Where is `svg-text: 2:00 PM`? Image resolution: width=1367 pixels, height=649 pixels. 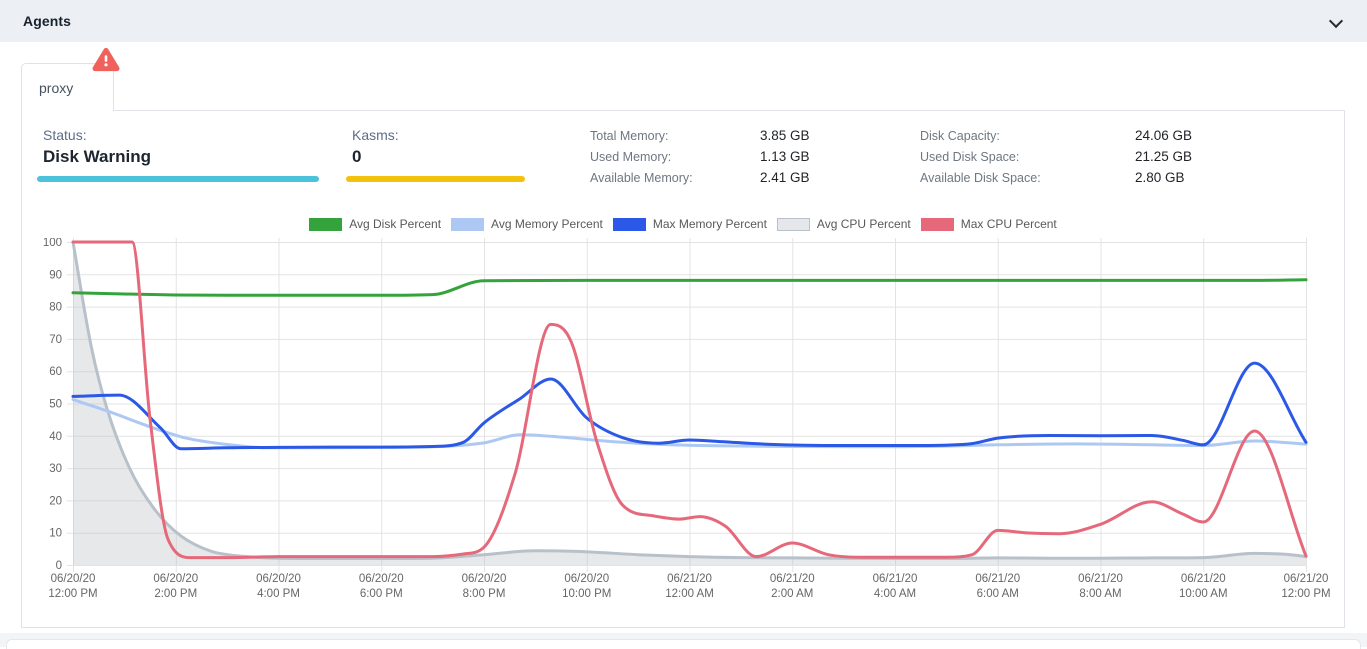
svg-text: 2:00 PM is located at coordinates (175, 594).